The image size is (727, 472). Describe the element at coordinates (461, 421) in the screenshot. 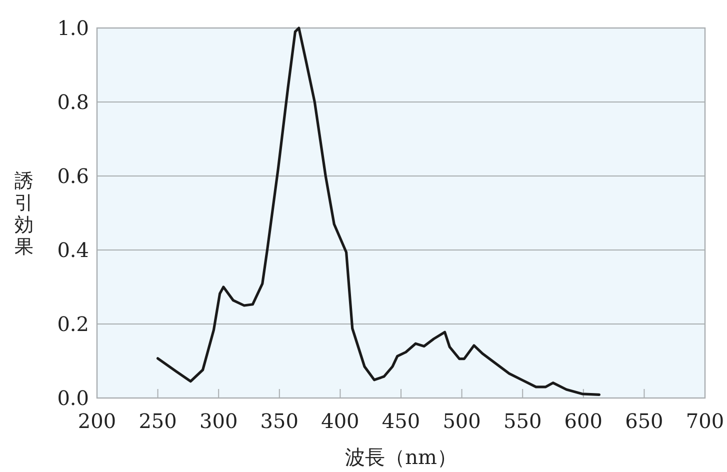

I see `x-tick-label: 500` at that location.